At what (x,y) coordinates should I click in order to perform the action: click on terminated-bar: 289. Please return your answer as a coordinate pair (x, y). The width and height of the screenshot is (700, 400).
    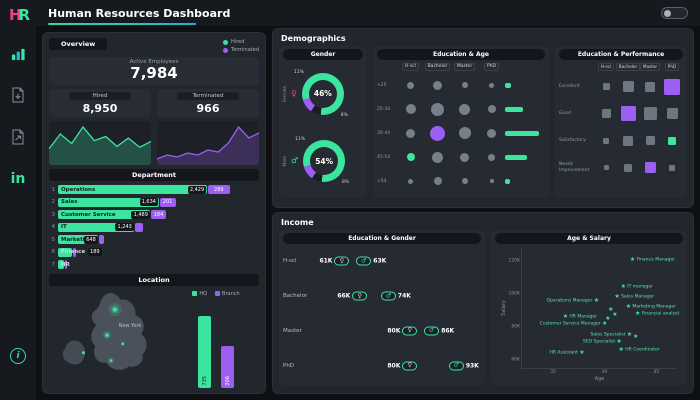
    Looking at the image, I should click on (218, 190).